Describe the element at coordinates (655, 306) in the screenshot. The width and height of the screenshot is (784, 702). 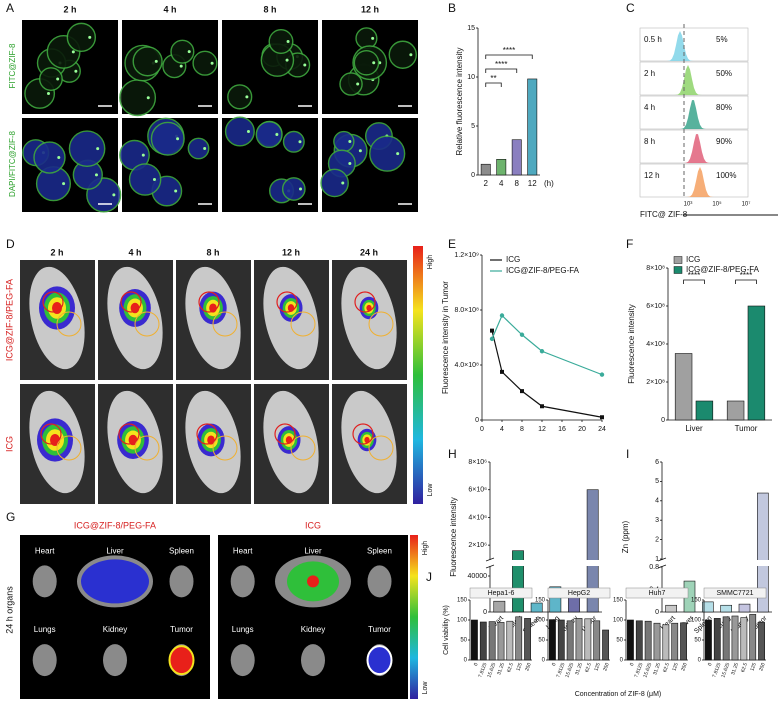
I see `y-tick-label: 6×10⁸` at that location.